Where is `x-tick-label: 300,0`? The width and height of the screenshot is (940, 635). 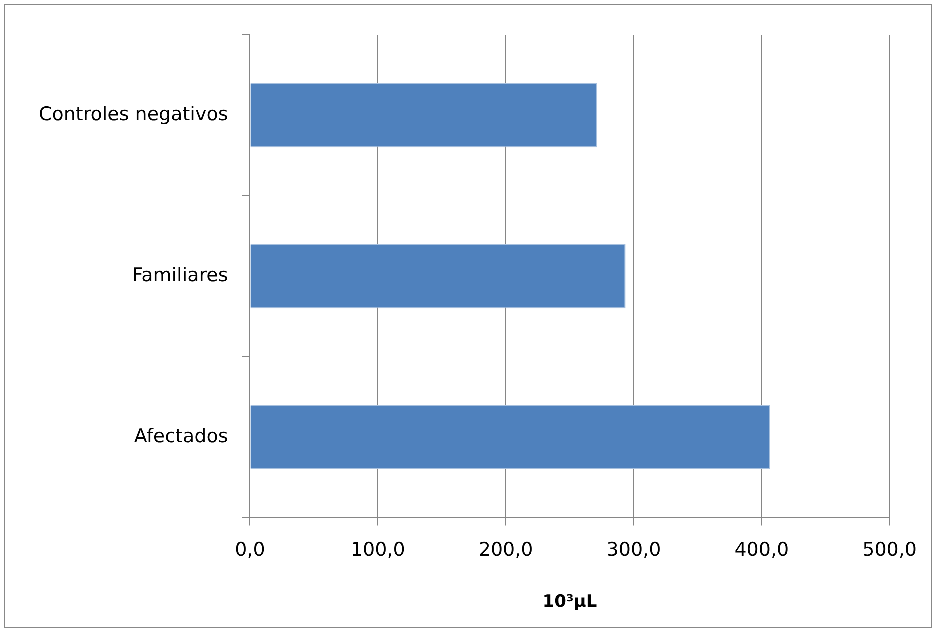 x-tick-label: 300,0 is located at coordinates (634, 550).